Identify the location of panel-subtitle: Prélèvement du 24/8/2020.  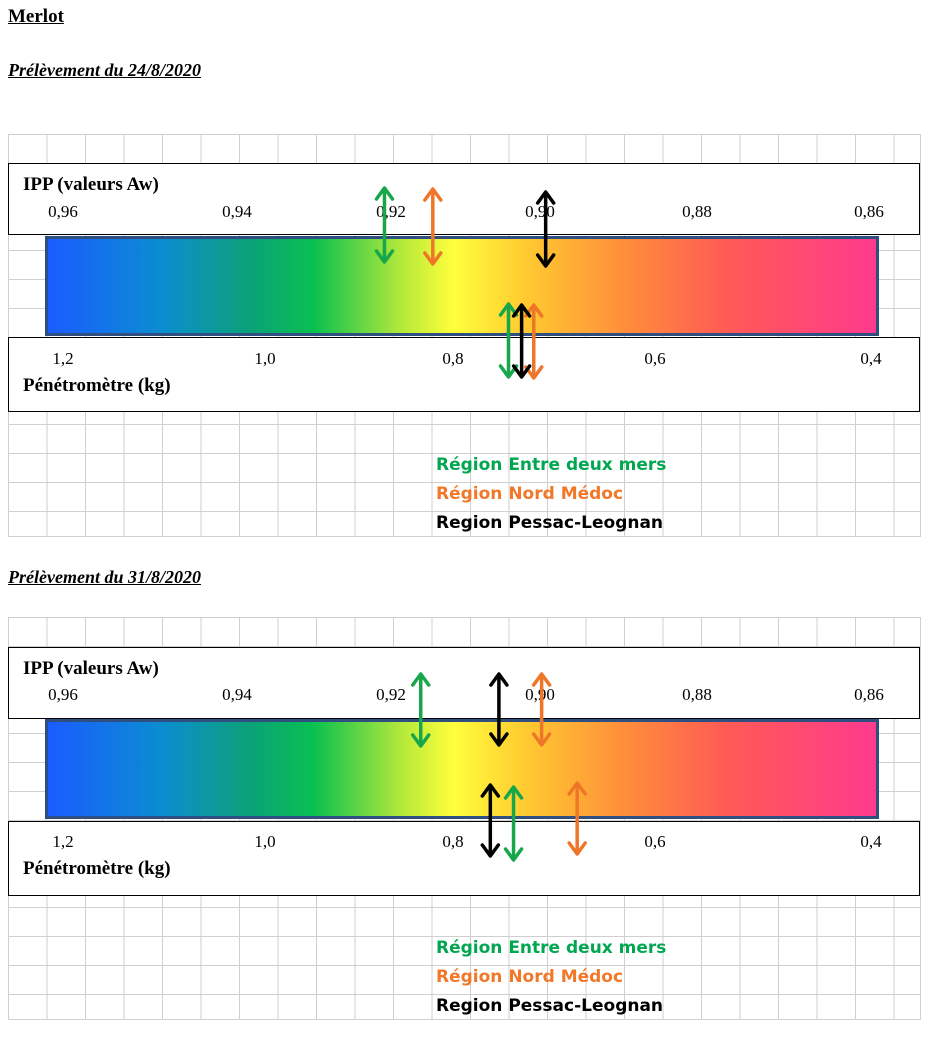
(104, 70).